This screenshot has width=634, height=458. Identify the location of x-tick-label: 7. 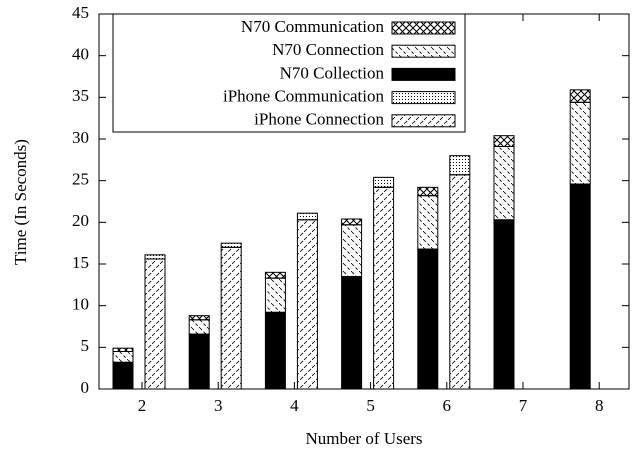
(523, 405).